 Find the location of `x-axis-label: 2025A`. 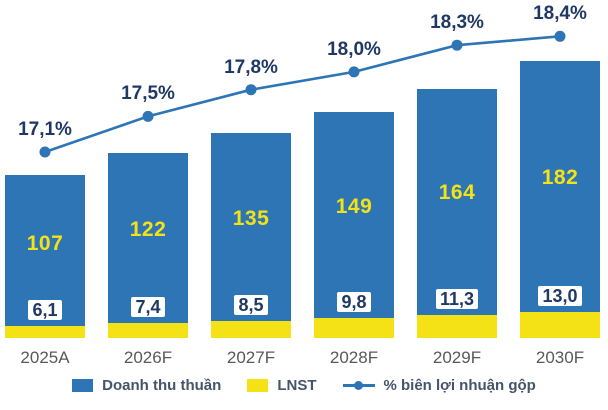

x-axis-label: 2025A is located at coordinates (45, 357).